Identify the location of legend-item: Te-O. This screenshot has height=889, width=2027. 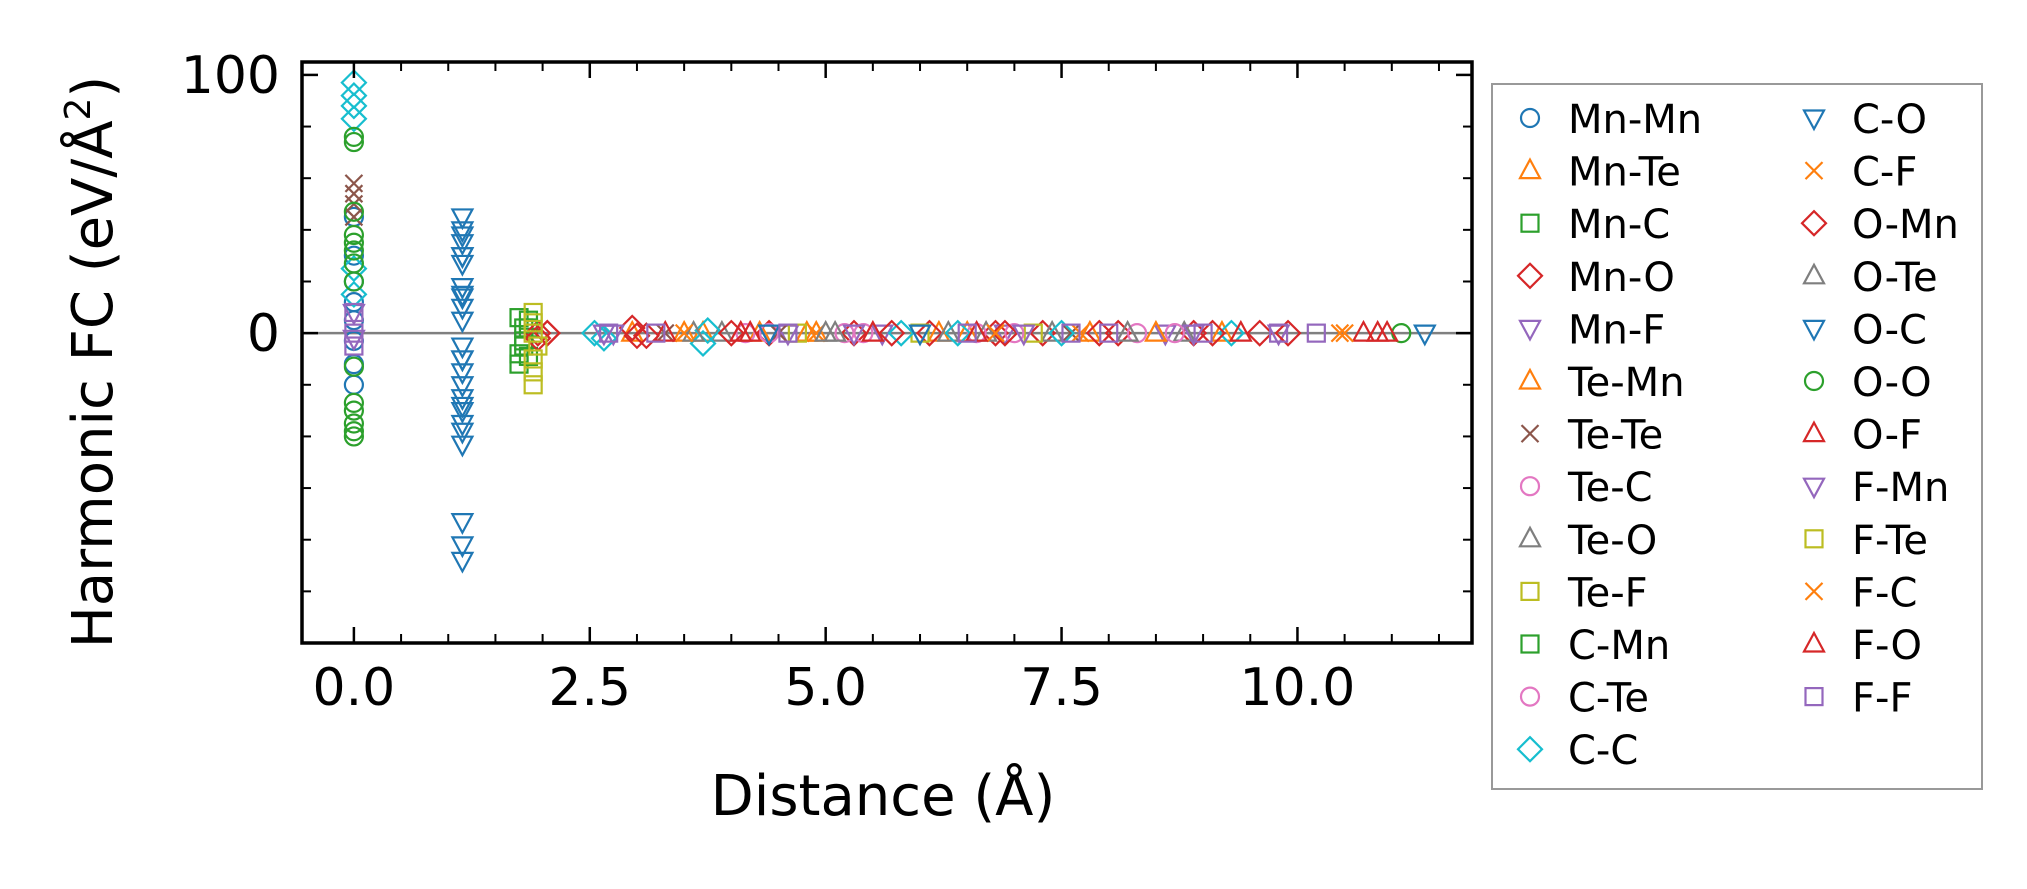
(1587, 541).